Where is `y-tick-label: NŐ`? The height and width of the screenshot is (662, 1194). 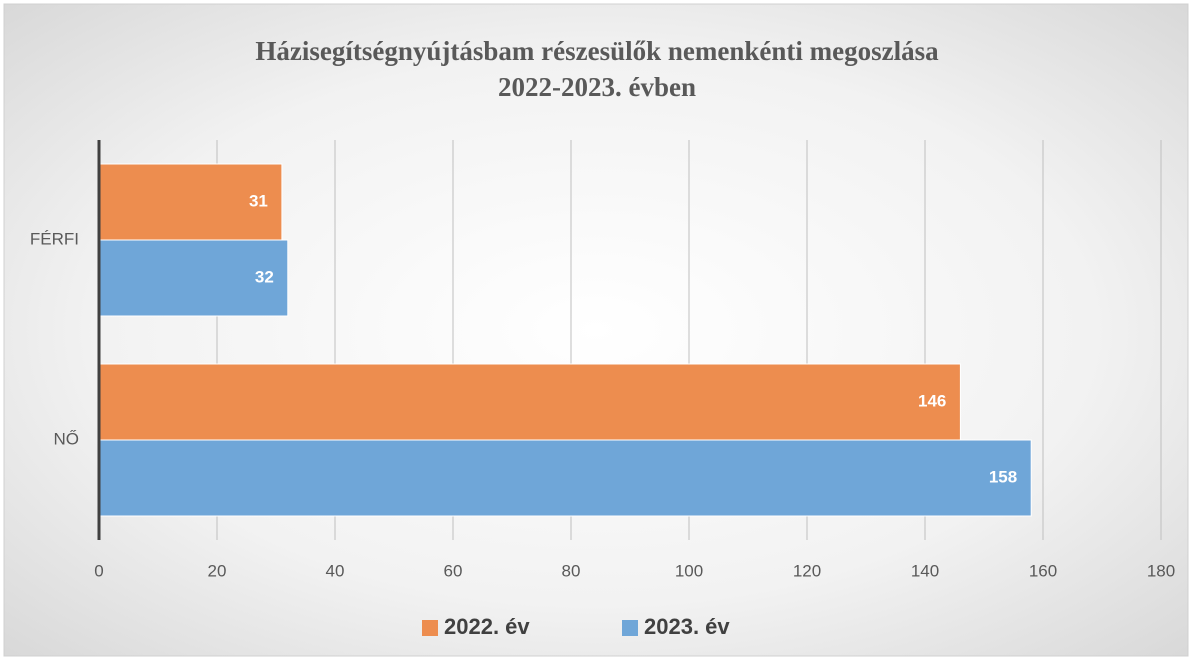 y-tick-label: NŐ is located at coordinates (67, 438).